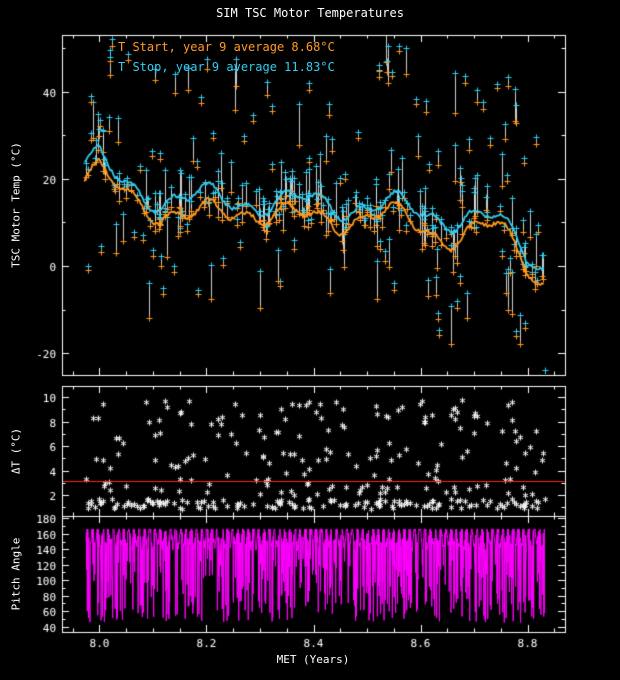 This screenshot has width=620, height=680. What do you see at coordinates (226, 67) in the screenshot?
I see `legend-item-t-stop: T Stop, year 9 average 11.83°C` at bounding box center [226, 67].